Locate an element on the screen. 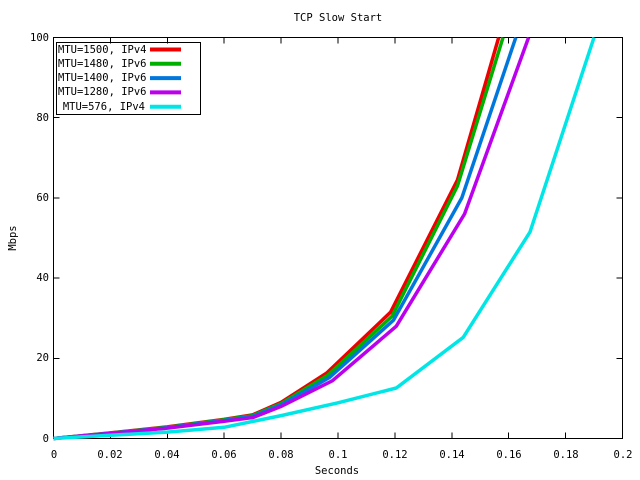  legend-label-4: MTU=576, IPv4 is located at coordinates (103, 106).